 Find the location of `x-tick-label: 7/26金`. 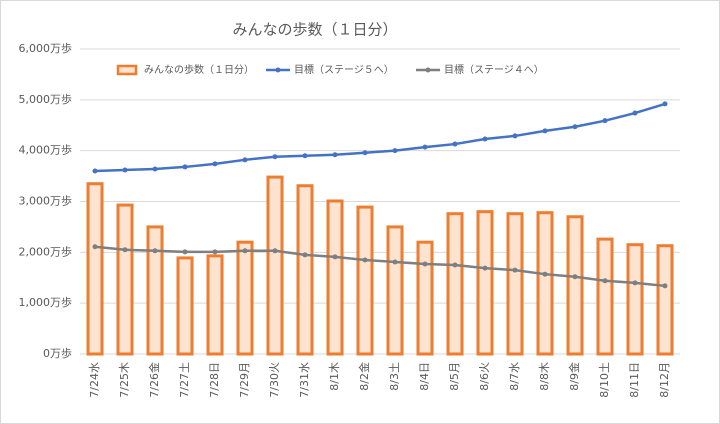

x-tick-label: 7/26金 is located at coordinates (154, 380).